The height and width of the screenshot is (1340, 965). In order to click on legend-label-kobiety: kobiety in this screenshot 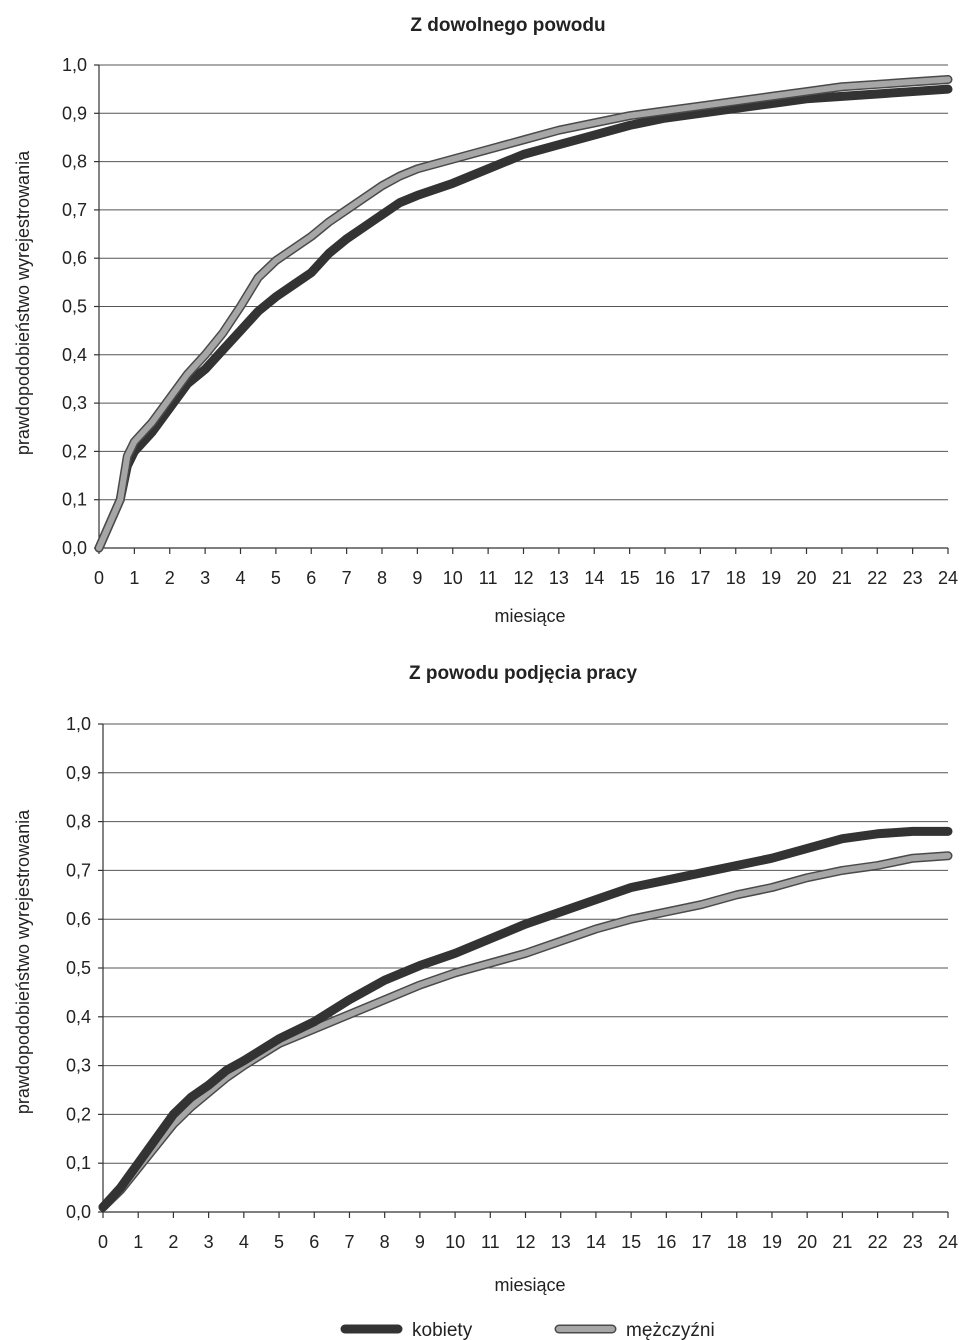, I will do `click(442, 1330)`.